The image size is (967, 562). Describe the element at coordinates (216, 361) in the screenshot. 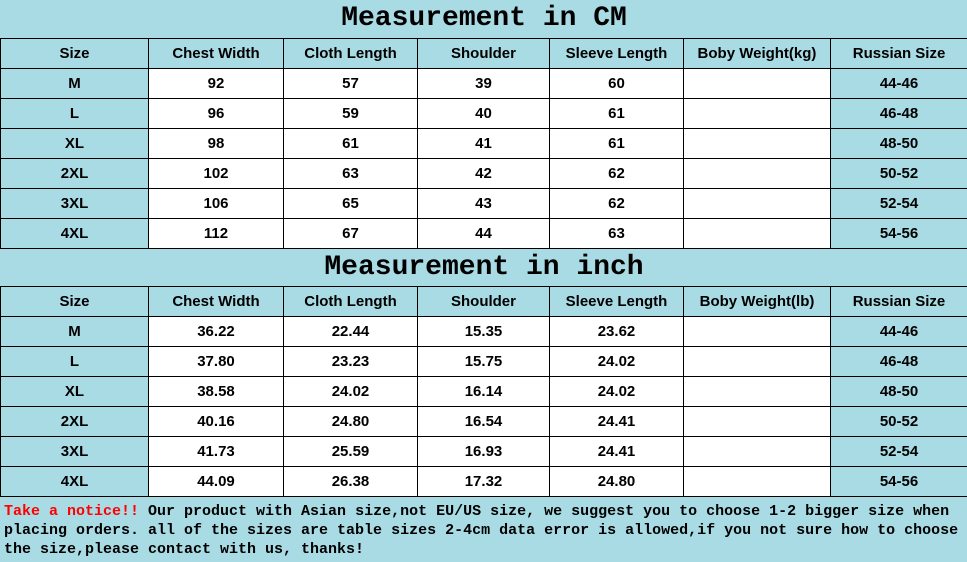

I see `measurement-cell: 37.80` at that location.